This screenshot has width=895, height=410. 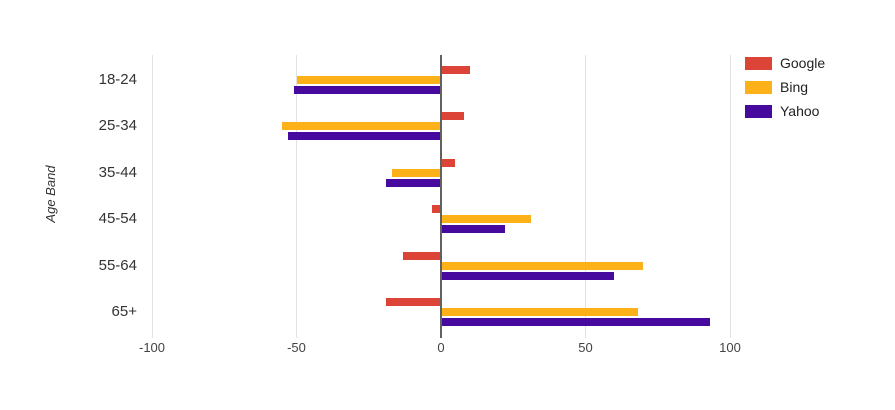 I want to click on category-label: 35-44, so click(x=117, y=172).